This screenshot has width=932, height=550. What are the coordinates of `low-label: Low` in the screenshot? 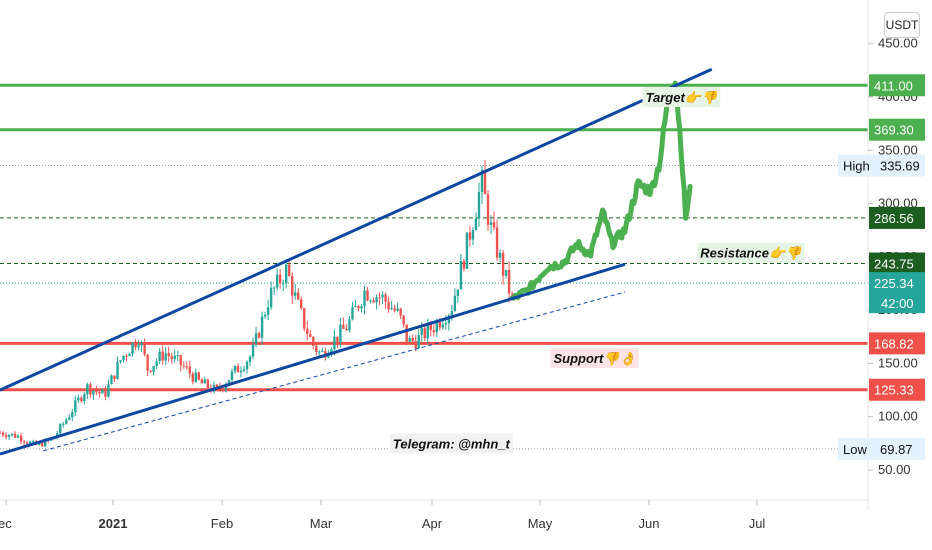 It's located at (855, 449).